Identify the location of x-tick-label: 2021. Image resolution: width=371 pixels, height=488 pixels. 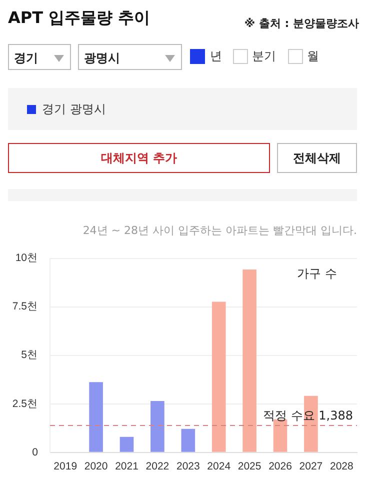
(127, 466).